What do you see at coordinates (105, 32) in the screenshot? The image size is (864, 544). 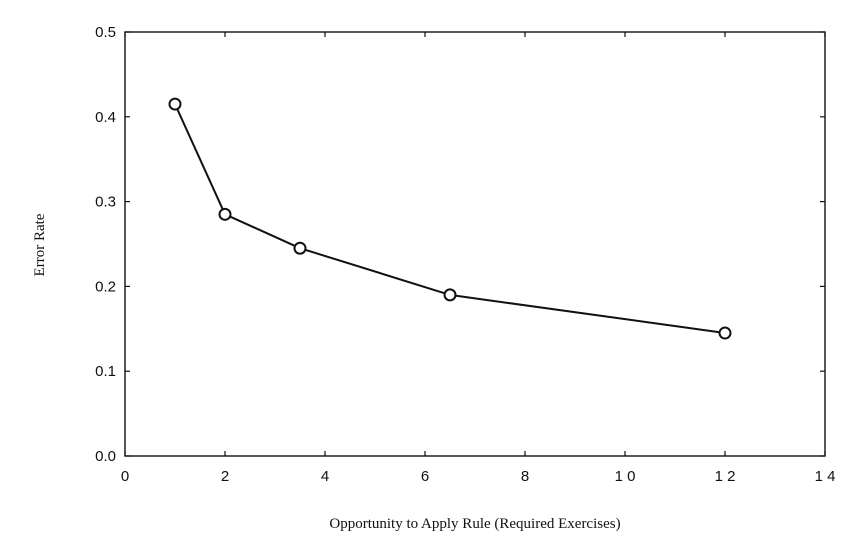 I see `y-tick-label: 0.5` at bounding box center [105, 32].